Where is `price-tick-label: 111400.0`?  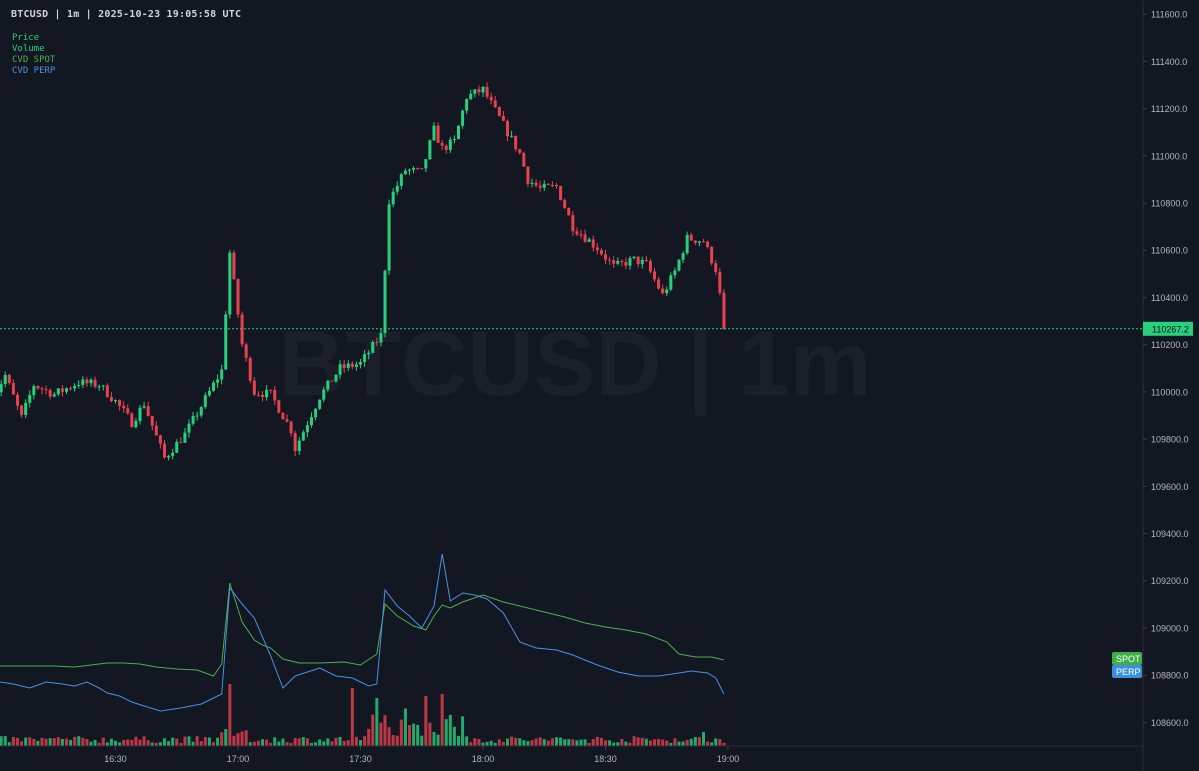
price-tick-label: 111400.0 is located at coordinates (1169, 62).